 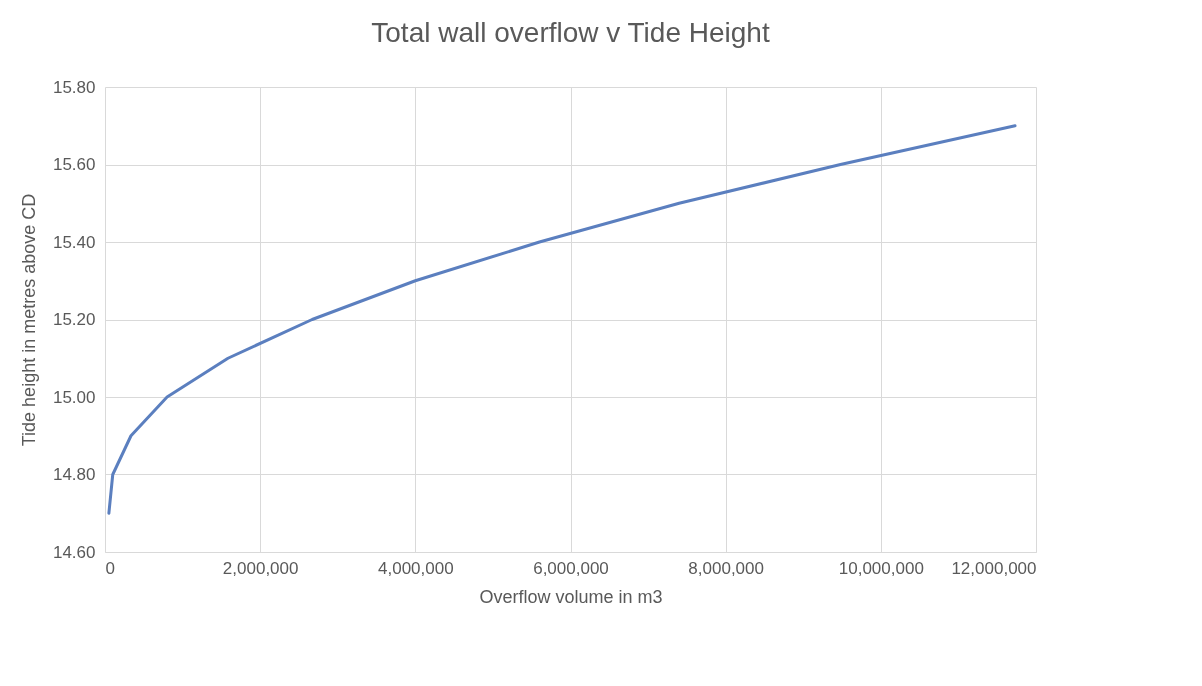 I want to click on y-tick-label: 15.40, so click(x=74, y=242).